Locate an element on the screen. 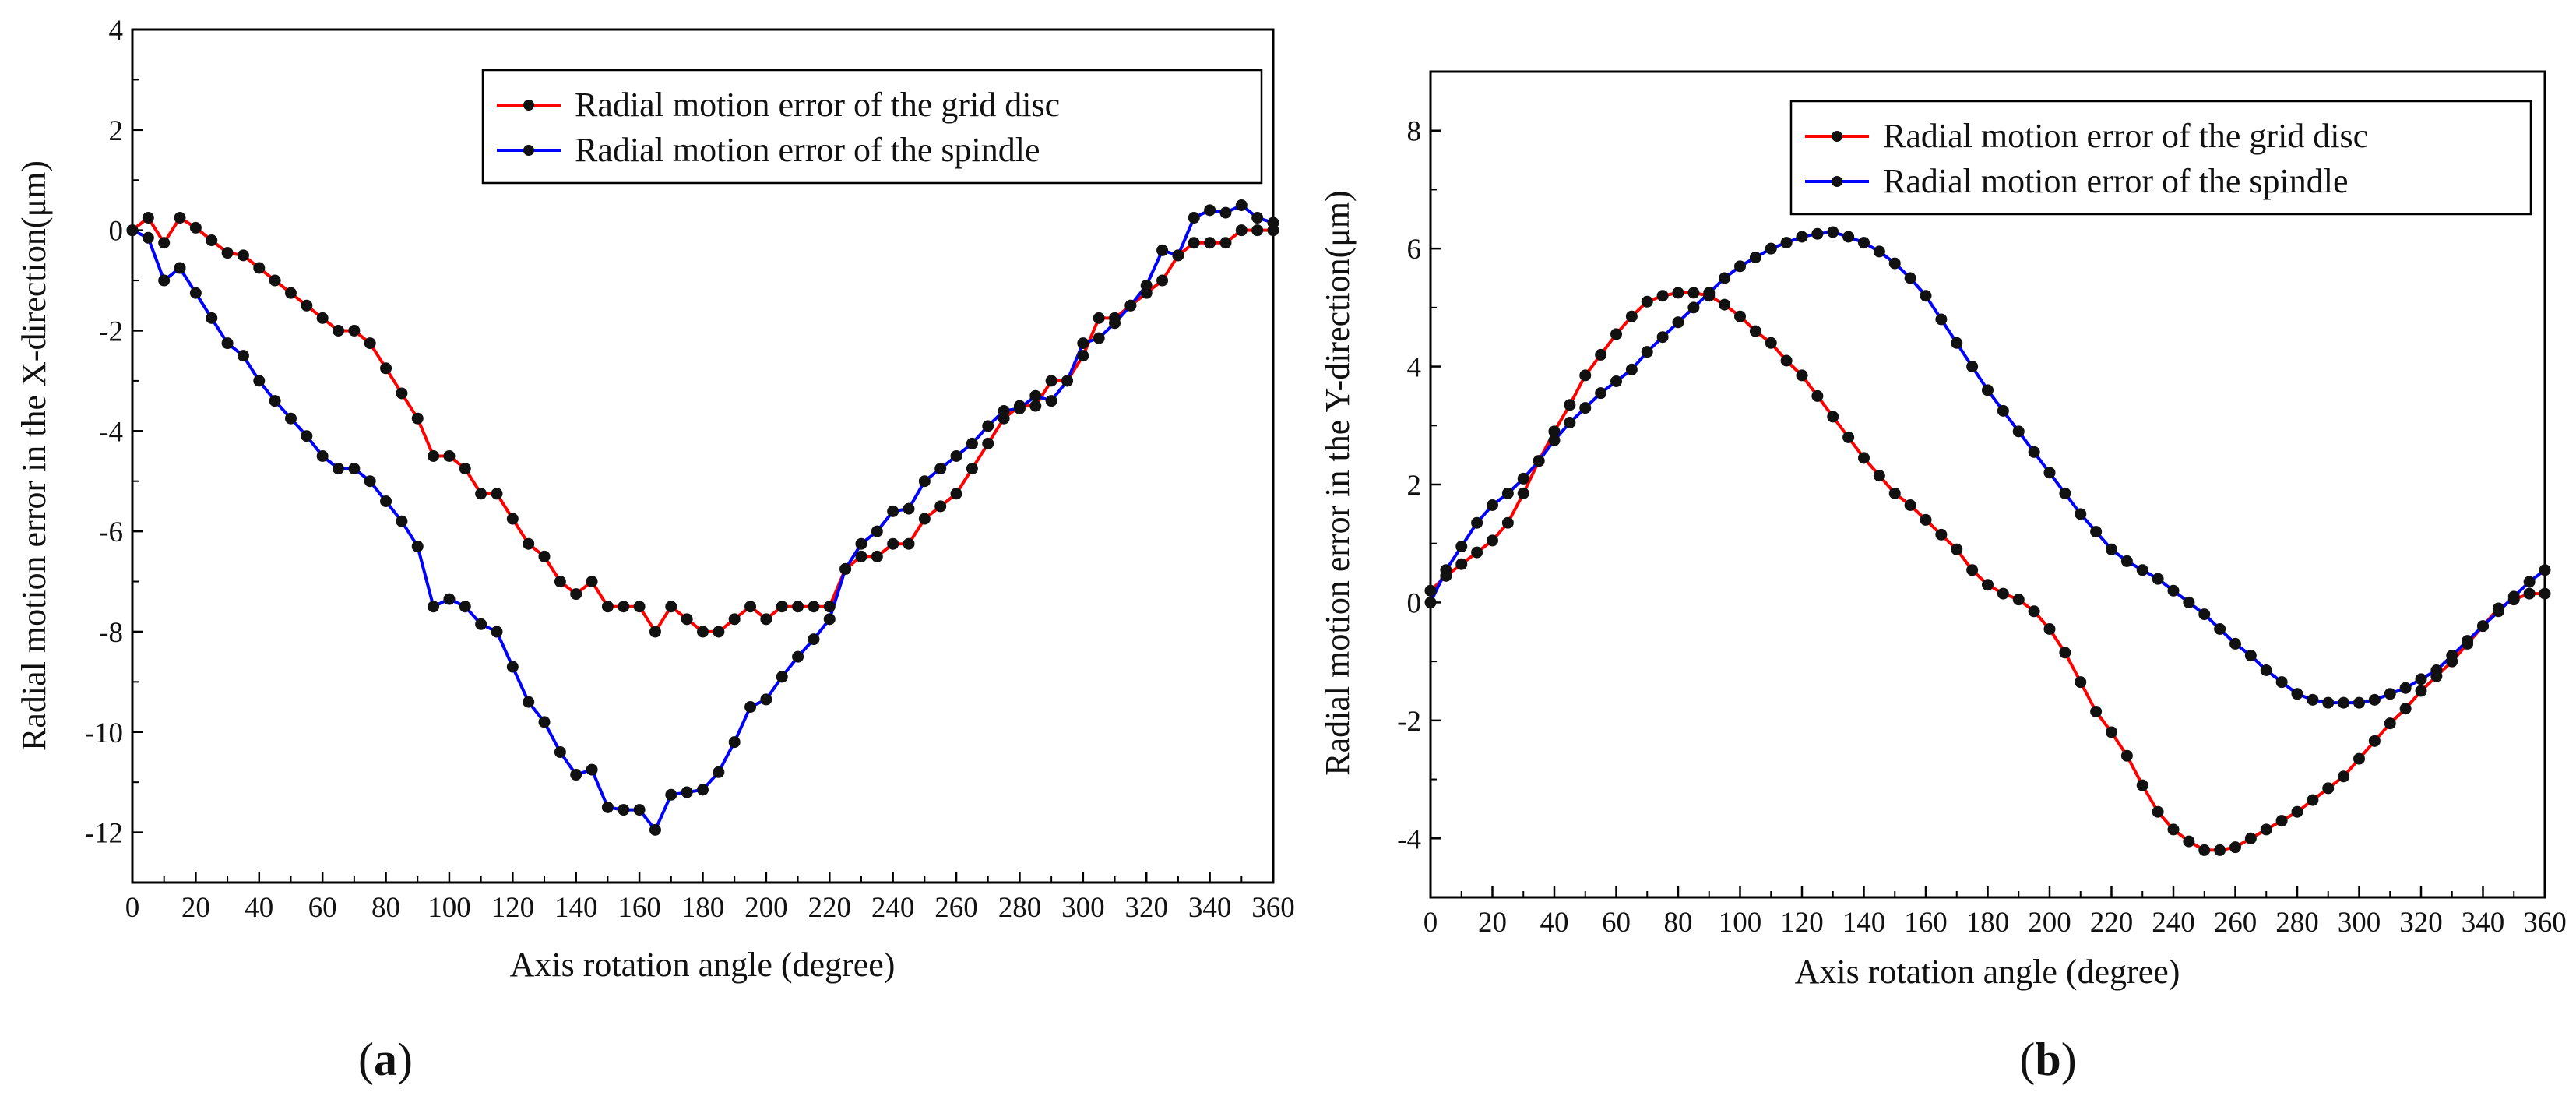 The width and height of the screenshot is (2576, 1096). panel-label: (b) is located at coordinates (2047, 1059).